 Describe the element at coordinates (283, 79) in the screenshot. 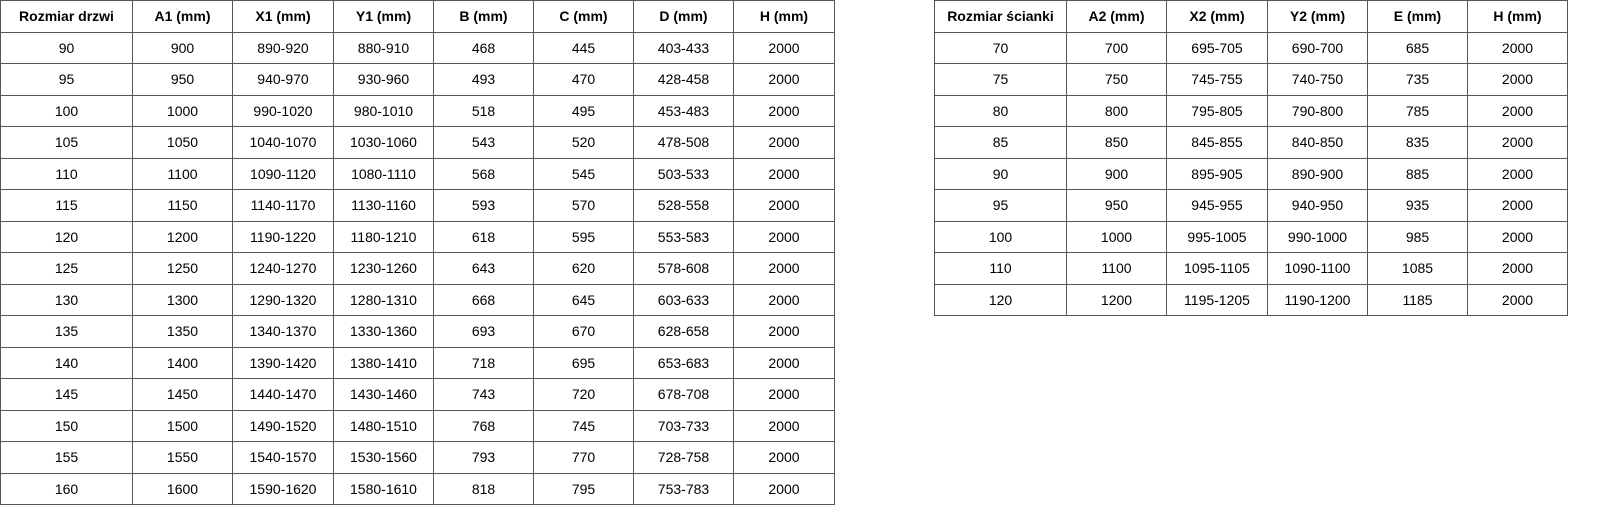

I see `table-cell: 940-970` at that location.